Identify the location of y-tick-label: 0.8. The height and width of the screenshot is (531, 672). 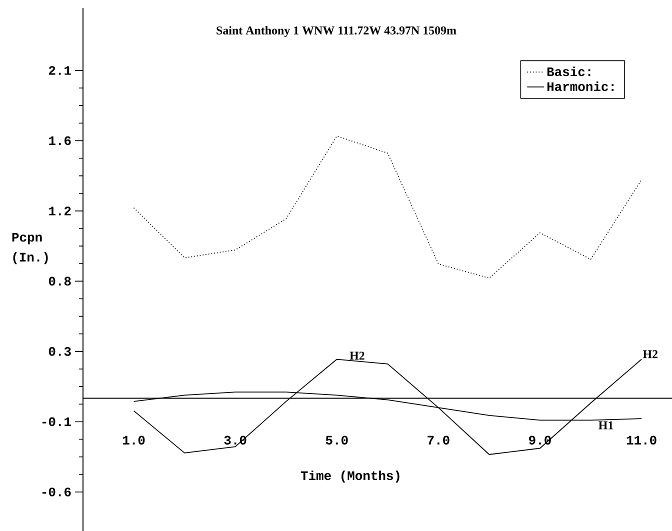
(59, 281).